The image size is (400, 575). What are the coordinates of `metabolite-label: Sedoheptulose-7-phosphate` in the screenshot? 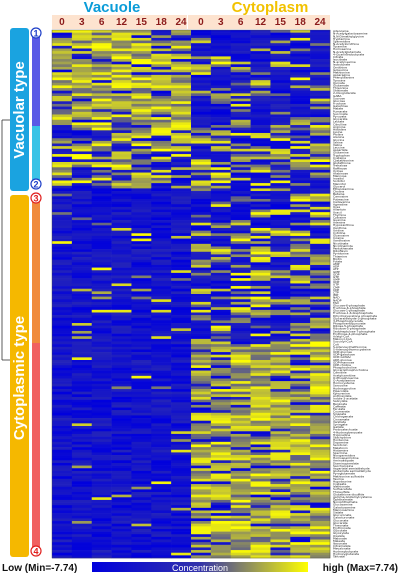 It's located at (354, 331).